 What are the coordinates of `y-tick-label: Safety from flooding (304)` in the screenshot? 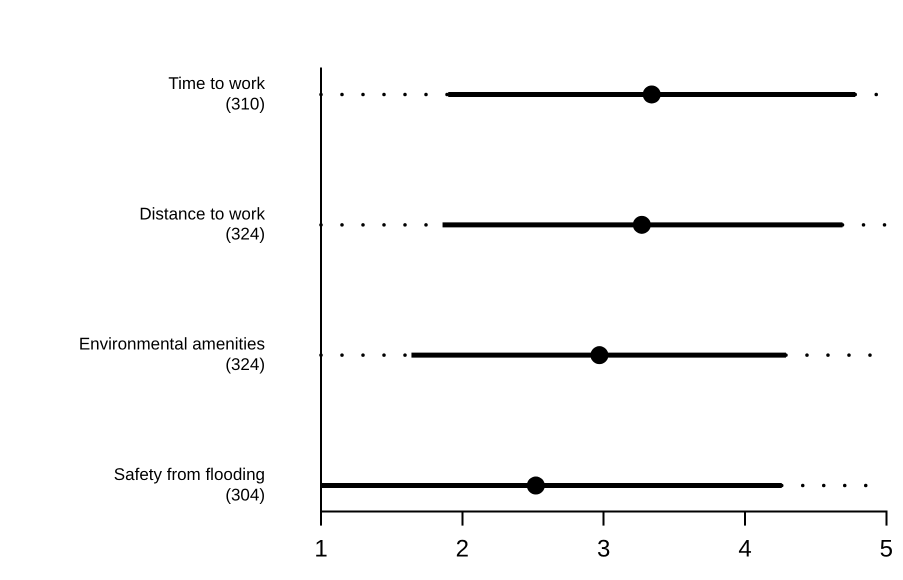 It's located at (189, 484).